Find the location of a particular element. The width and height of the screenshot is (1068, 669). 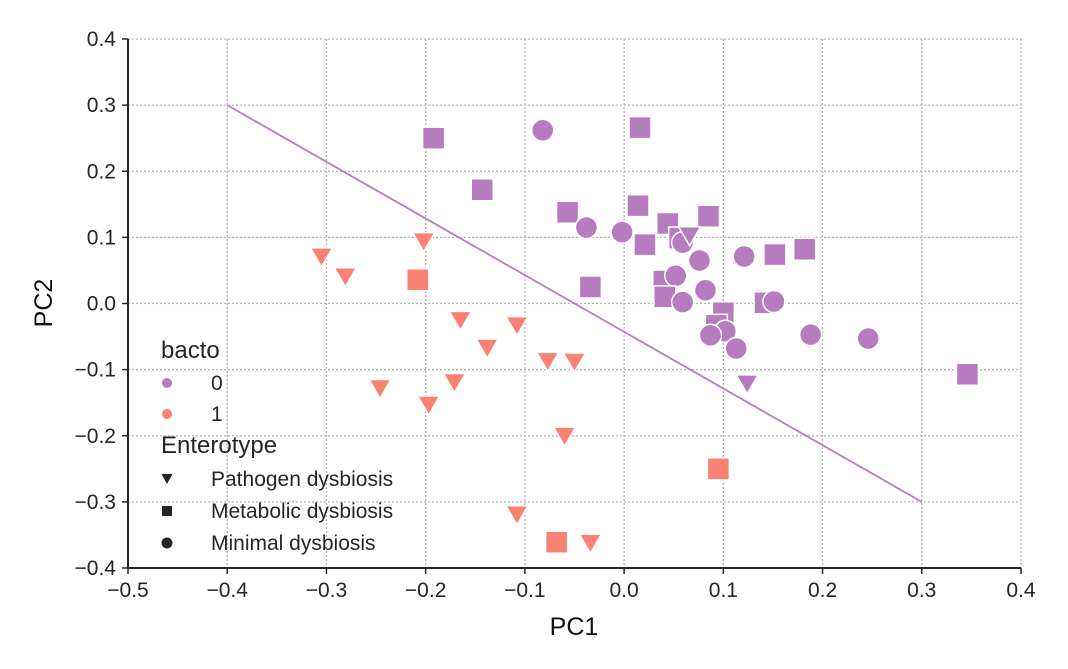

x-tick-label: 0.3 is located at coordinates (921, 590).